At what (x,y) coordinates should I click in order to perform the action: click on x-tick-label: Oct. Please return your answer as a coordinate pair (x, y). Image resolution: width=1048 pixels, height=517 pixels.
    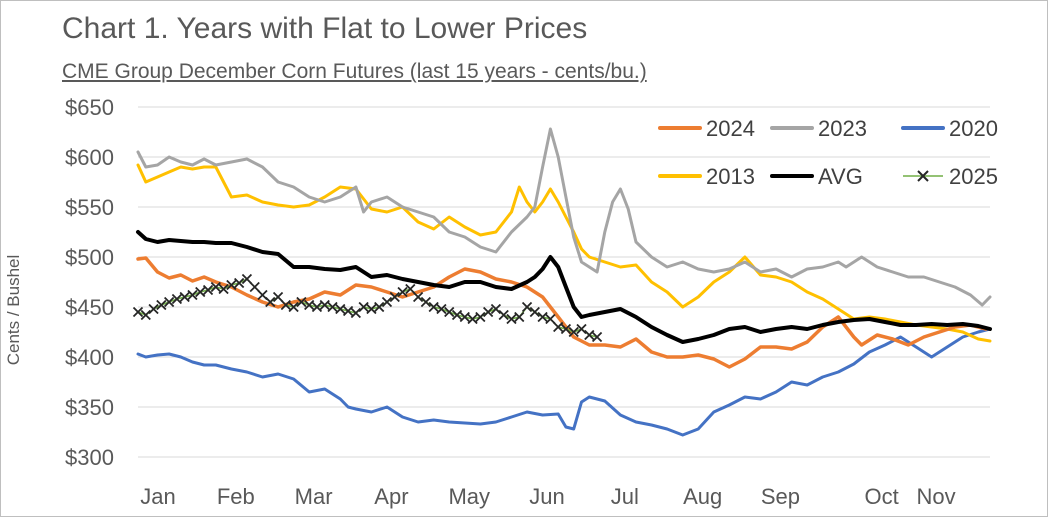
    Looking at the image, I should click on (881, 496).